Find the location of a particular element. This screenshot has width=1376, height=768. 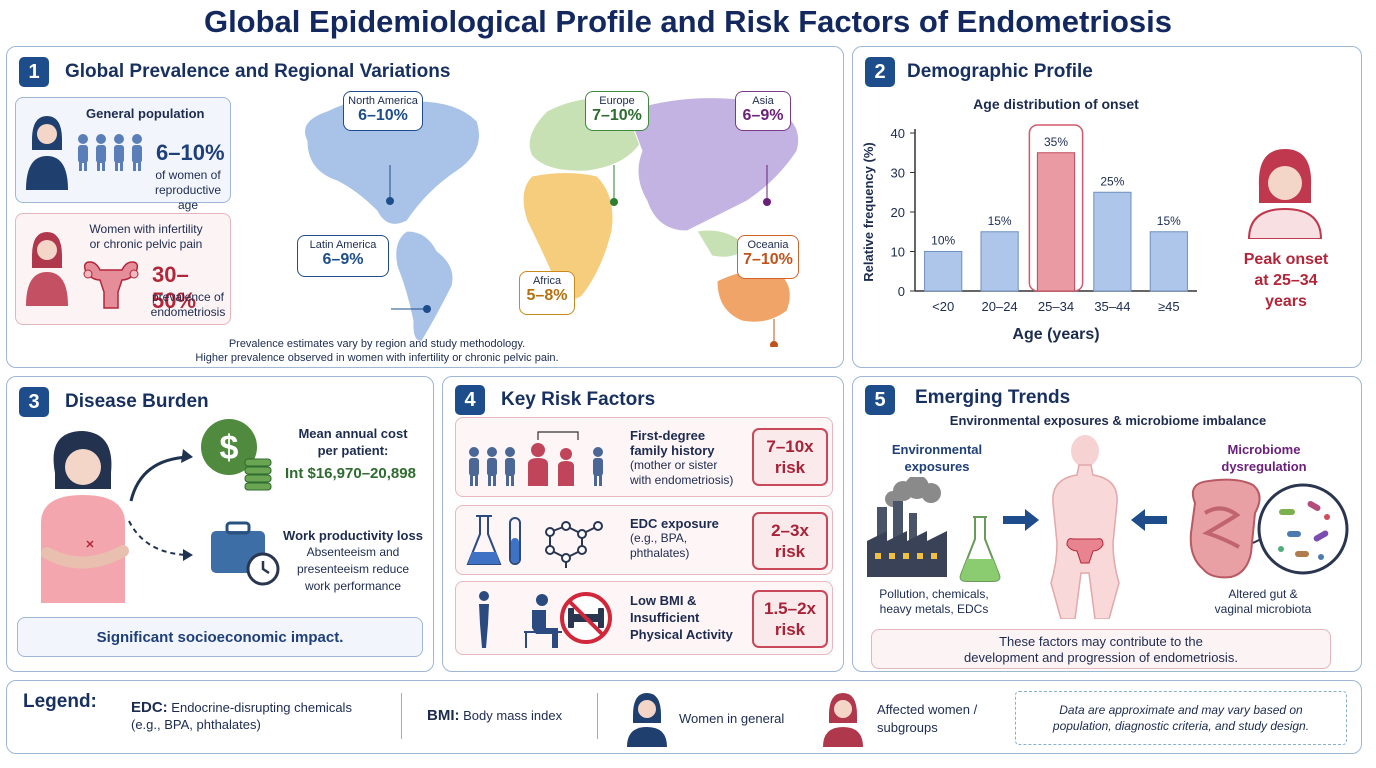

general-population-desc: of women of reproductive age is located at coordinates (188, 190).